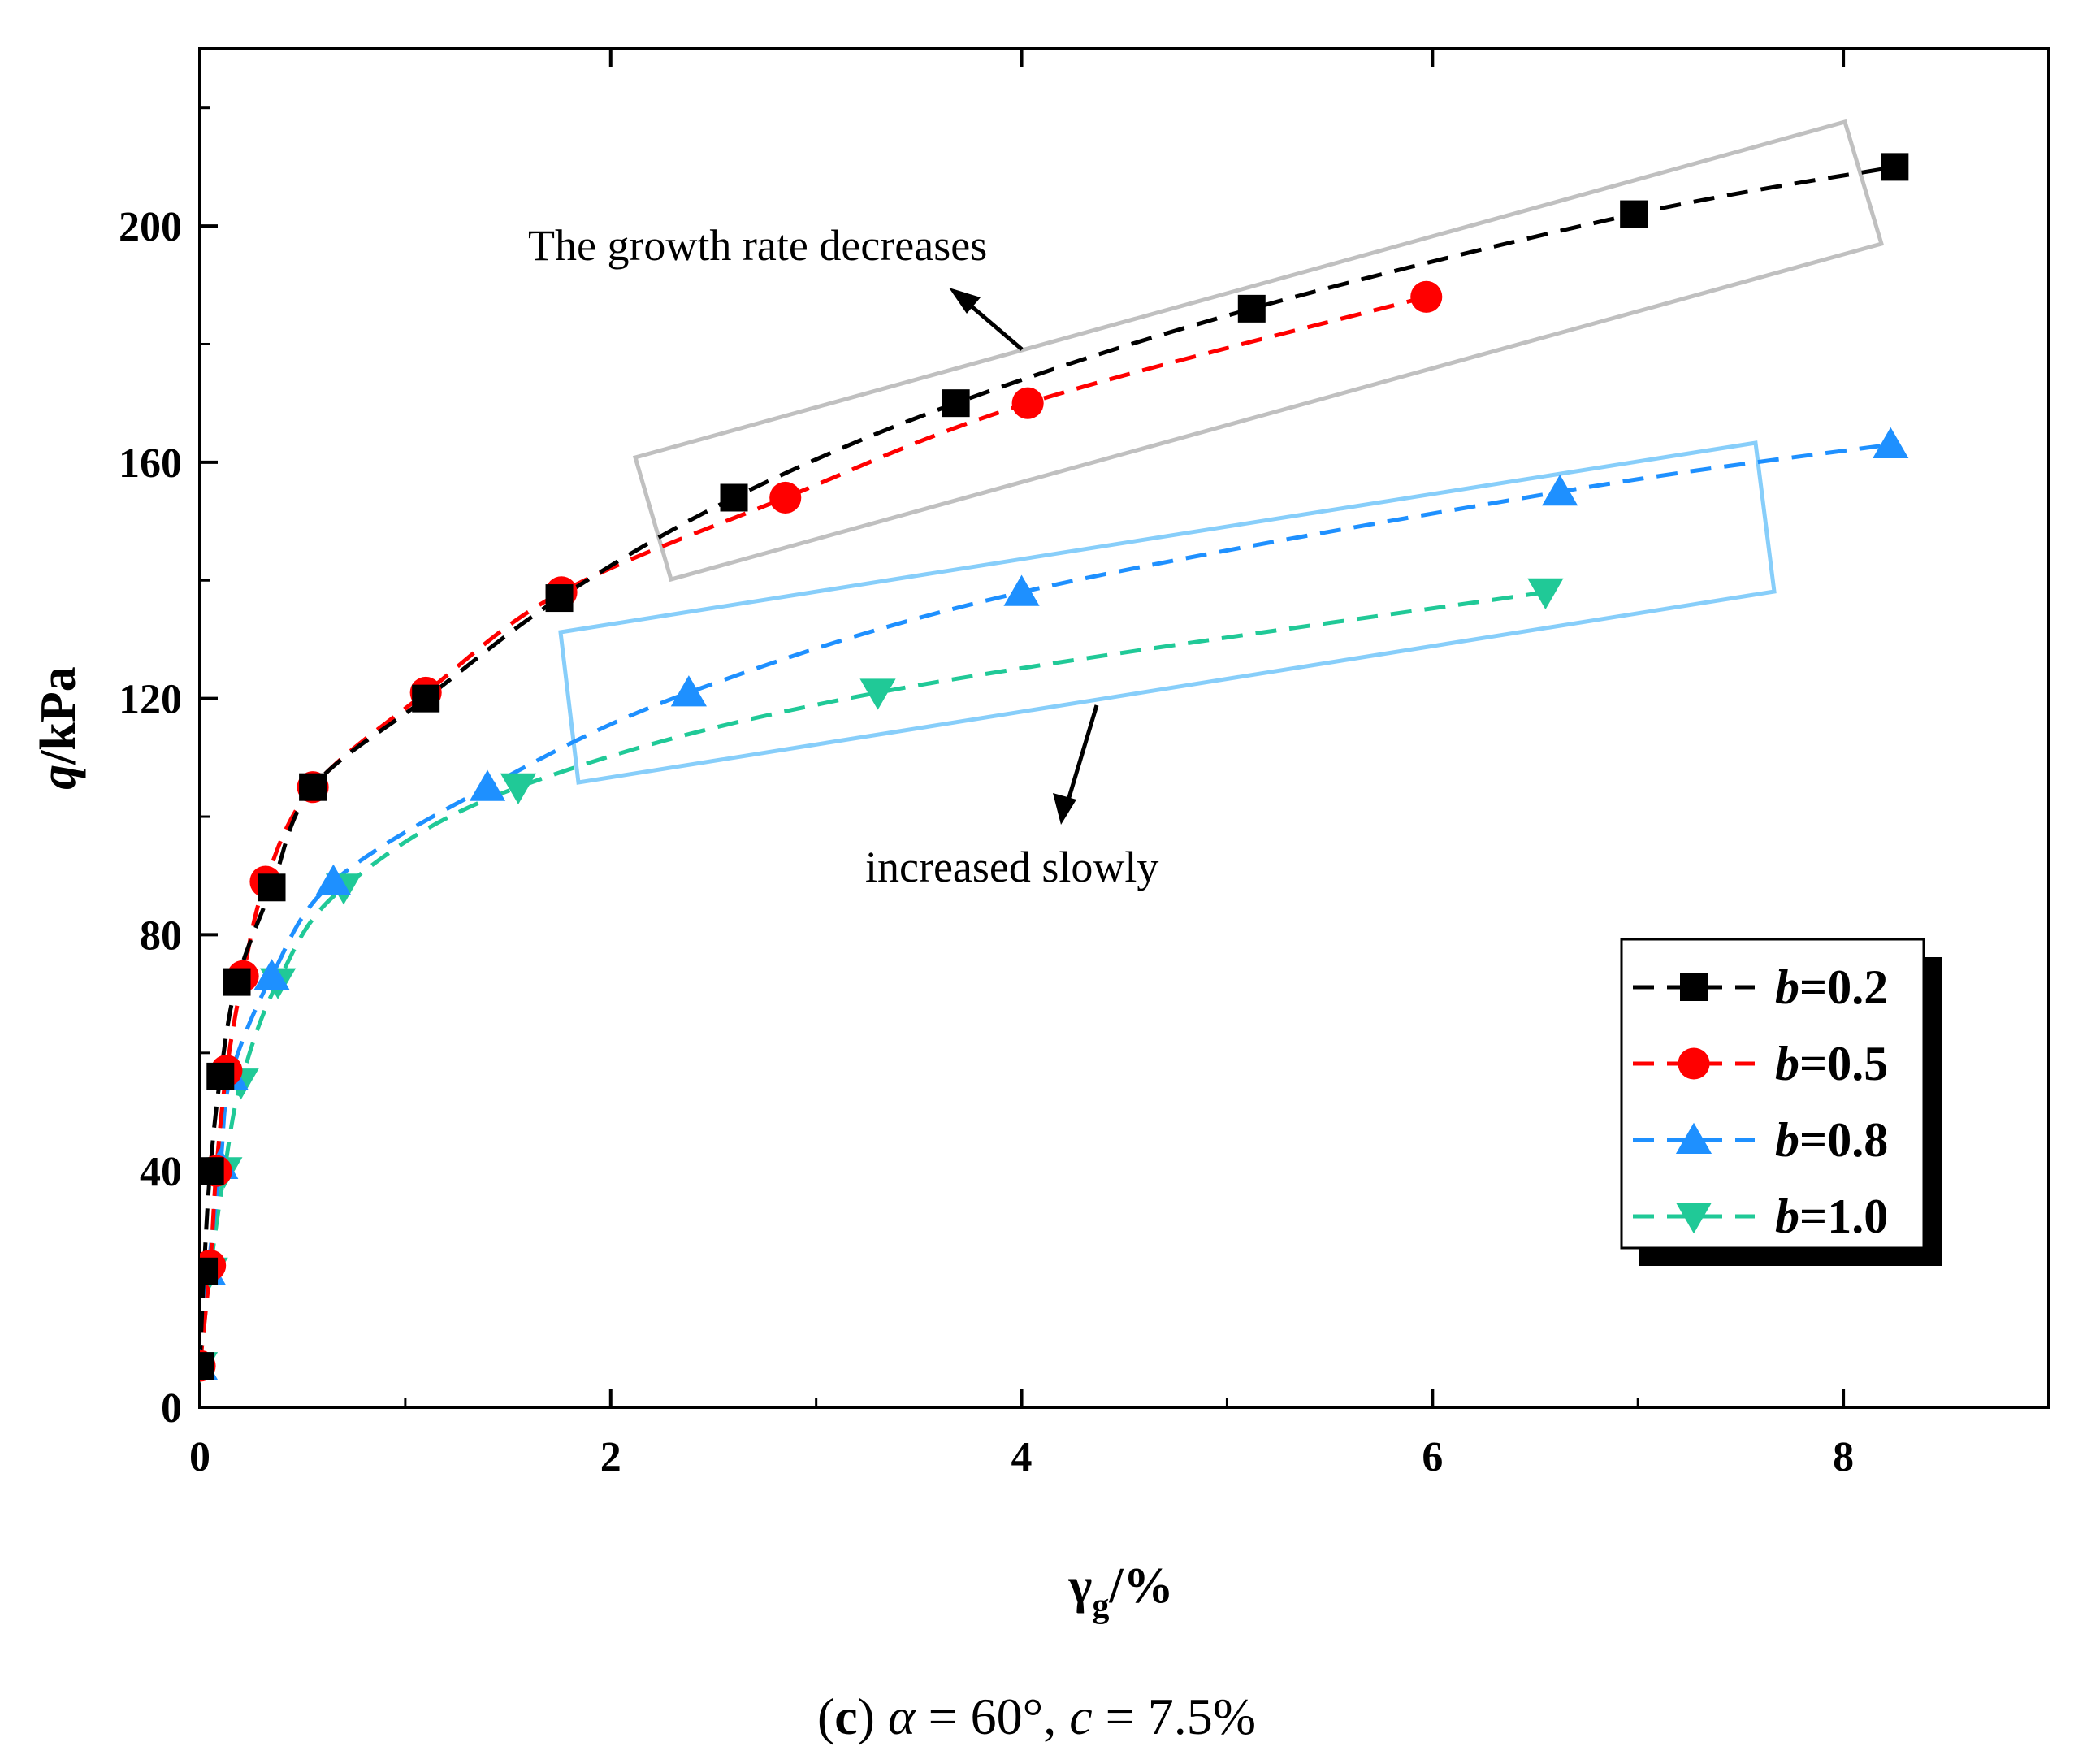 Image resolution: width=2074 pixels, height=1764 pixels. Describe the element at coordinates (1167, 612) in the screenshot. I see `annotation-box-blue` at that location.